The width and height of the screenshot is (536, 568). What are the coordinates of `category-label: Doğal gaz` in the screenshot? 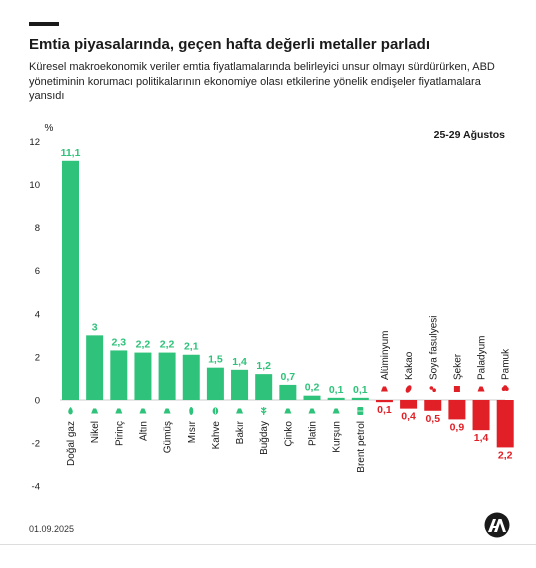 It's located at (71, 443).